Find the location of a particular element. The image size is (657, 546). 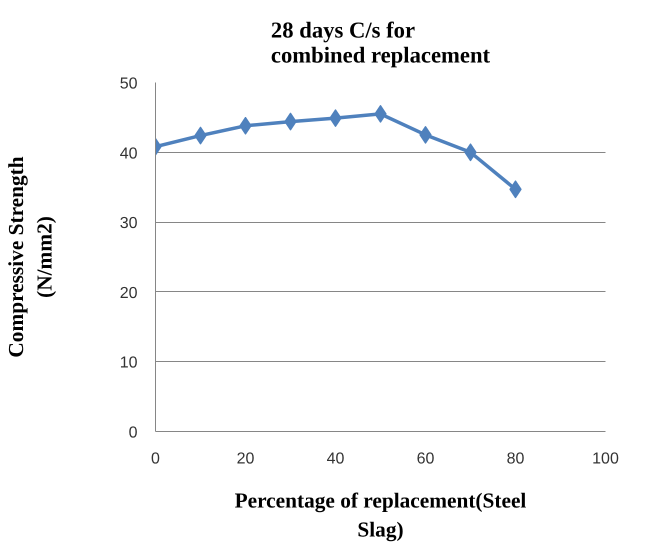

y-axis-title: Compressive Strength (N/mm2) is located at coordinates (30, 257).